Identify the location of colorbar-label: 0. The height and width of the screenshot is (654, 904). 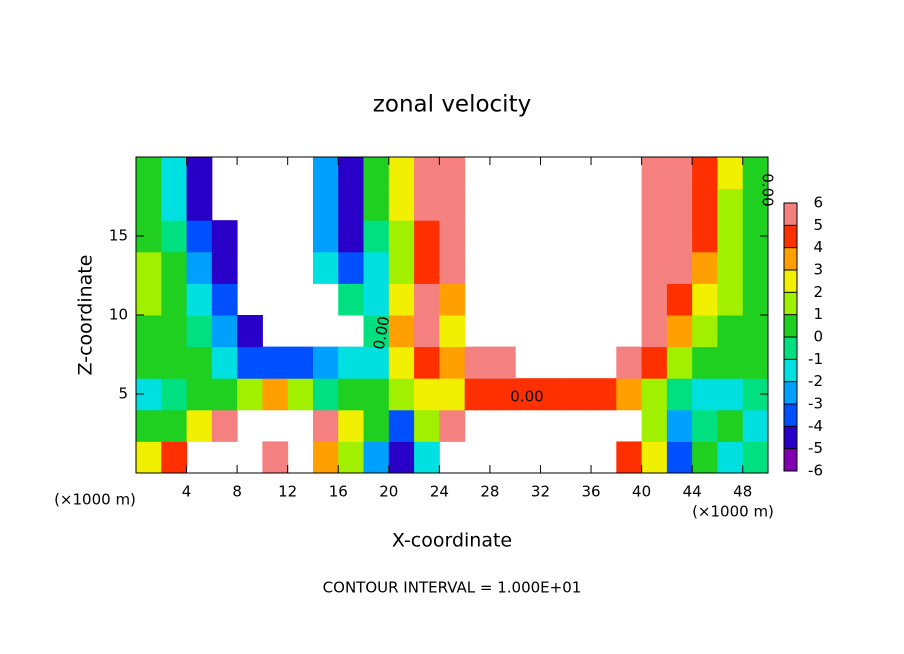
(818, 337).